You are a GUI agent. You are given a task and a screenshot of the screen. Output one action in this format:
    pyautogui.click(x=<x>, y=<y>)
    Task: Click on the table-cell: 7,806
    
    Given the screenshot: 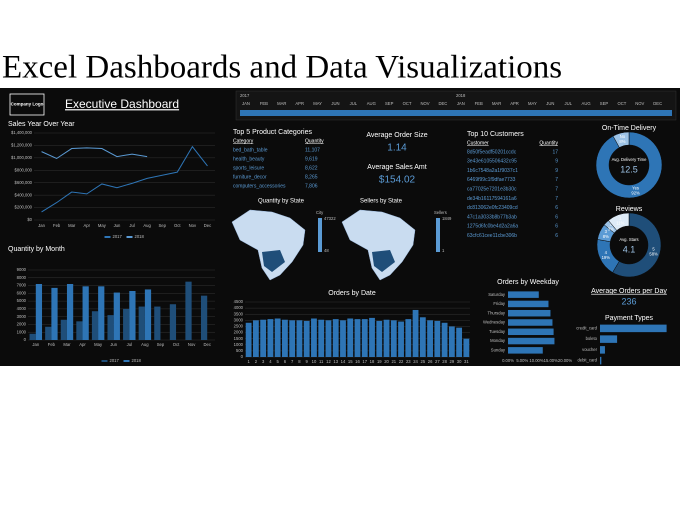 What is the action you would take?
    pyautogui.click(x=311, y=186)
    